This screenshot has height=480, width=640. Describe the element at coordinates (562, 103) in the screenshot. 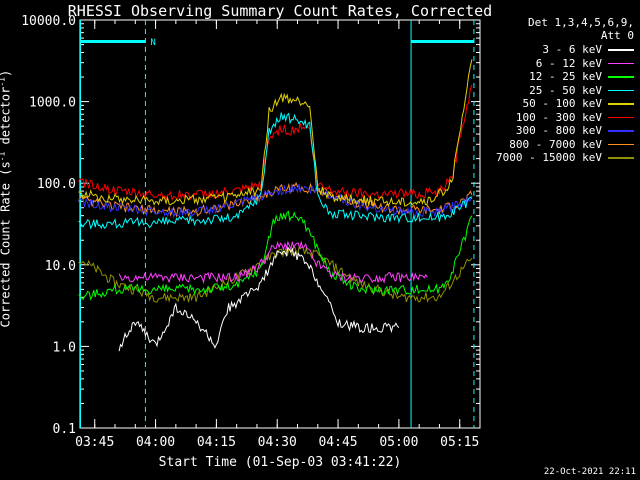

I see `legend-label: 50 - 100 keV` at that location.